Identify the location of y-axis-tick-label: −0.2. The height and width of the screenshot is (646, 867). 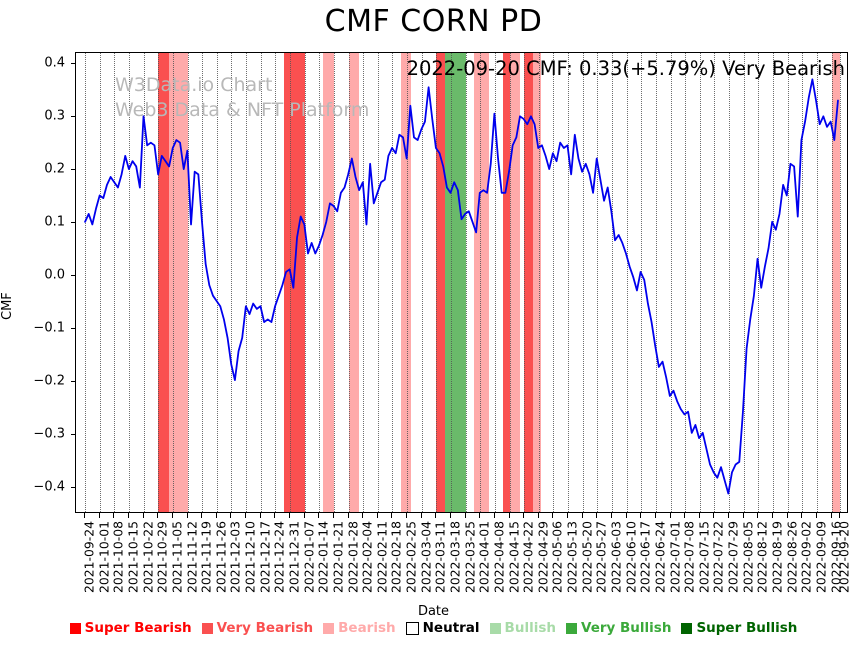
(49, 381).